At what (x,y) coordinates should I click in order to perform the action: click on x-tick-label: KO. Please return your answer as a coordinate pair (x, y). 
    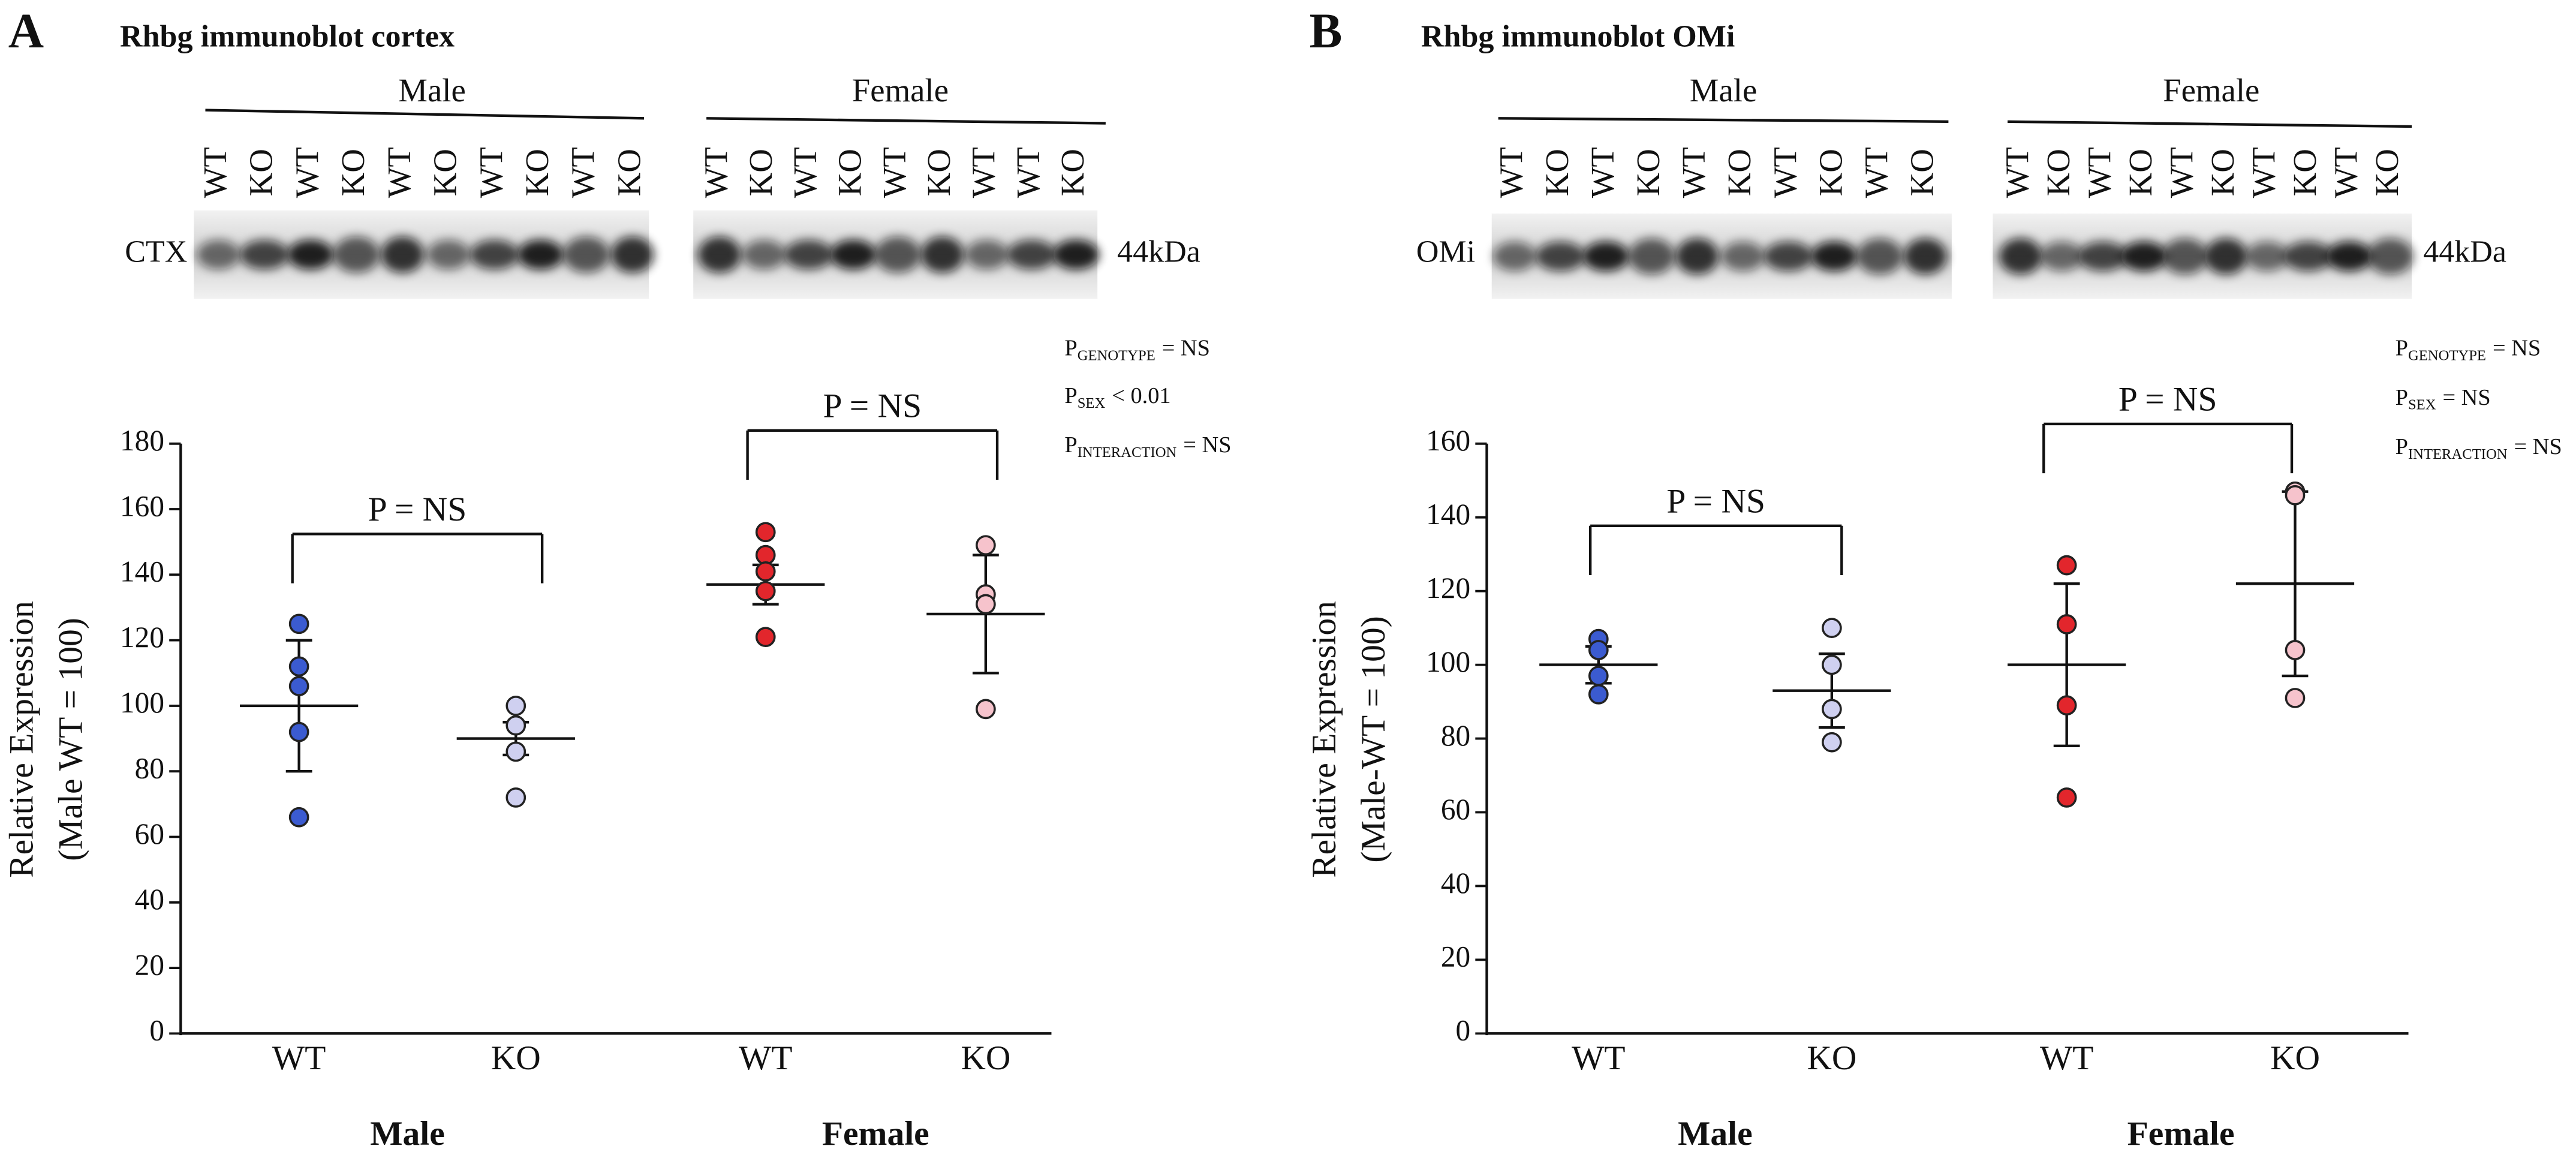
    Looking at the image, I should click on (2295, 1058).